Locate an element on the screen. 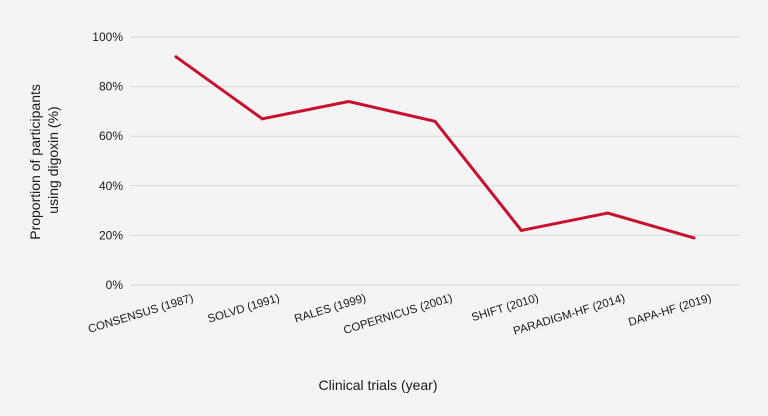 The height and width of the screenshot is (416, 768). y-tick-label: 40% is located at coordinates (111, 186).